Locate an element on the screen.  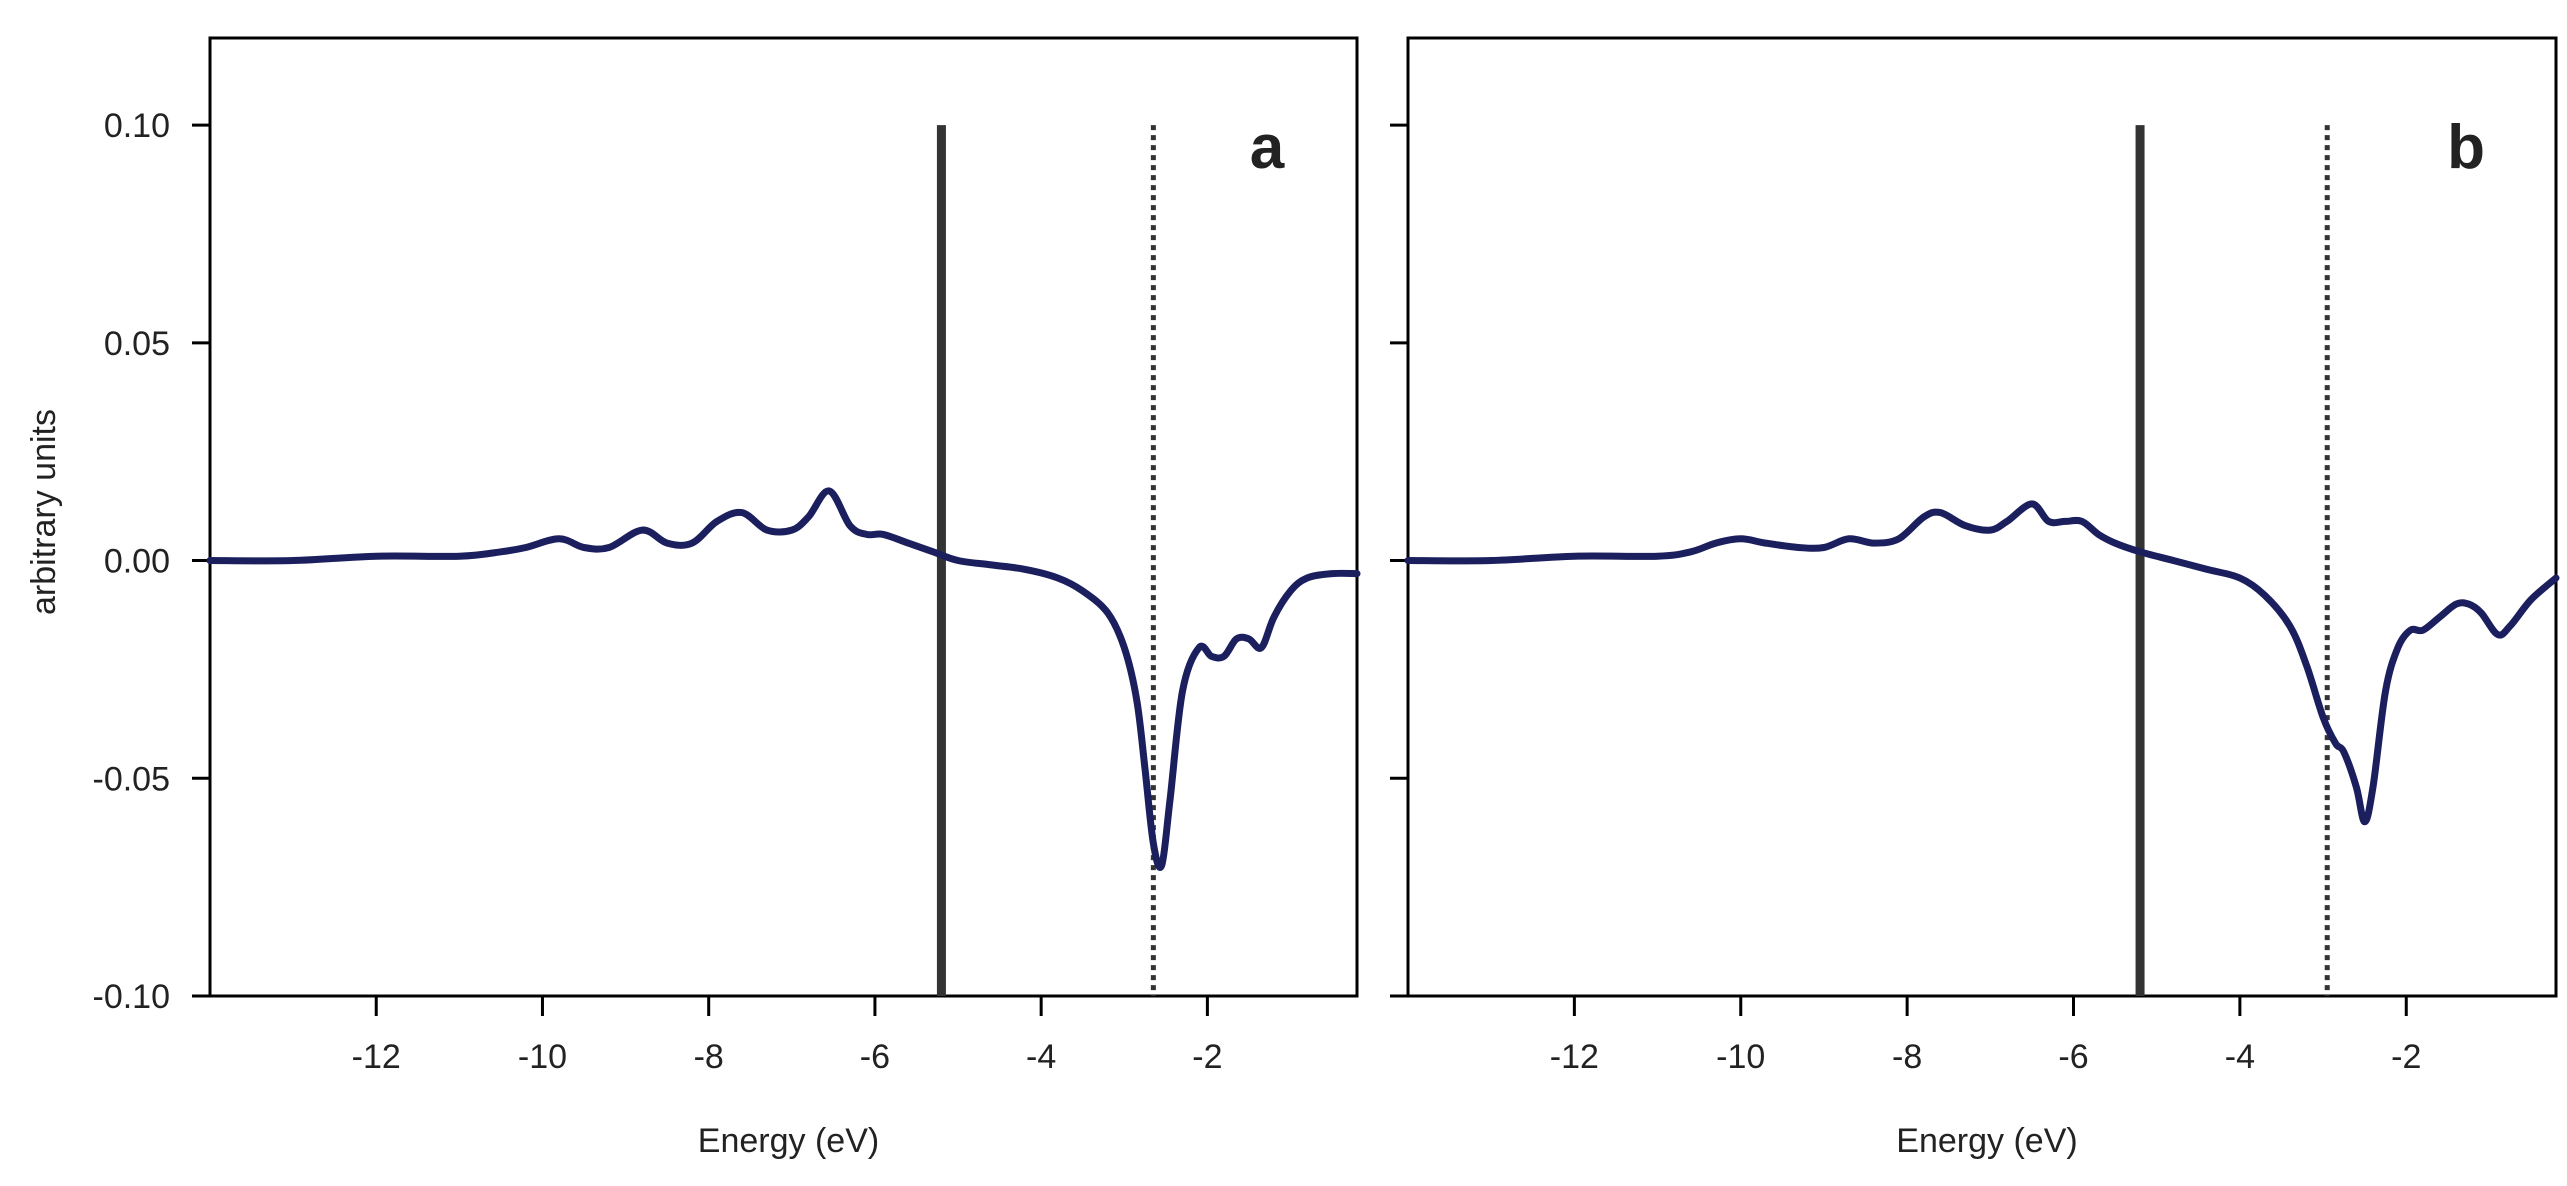
y-tick-label: -0.10 is located at coordinates (132, 997).